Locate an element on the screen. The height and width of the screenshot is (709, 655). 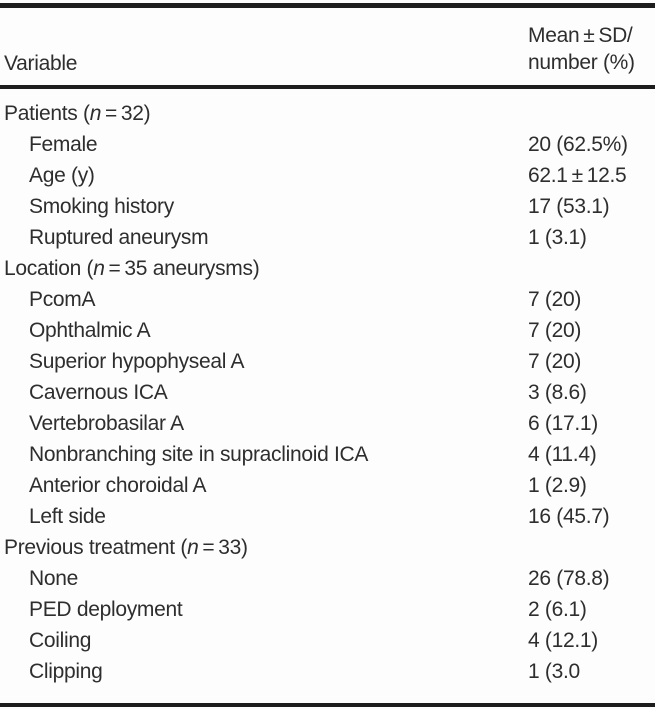
row-label-part: = 33) is located at coordinates (223, 547).